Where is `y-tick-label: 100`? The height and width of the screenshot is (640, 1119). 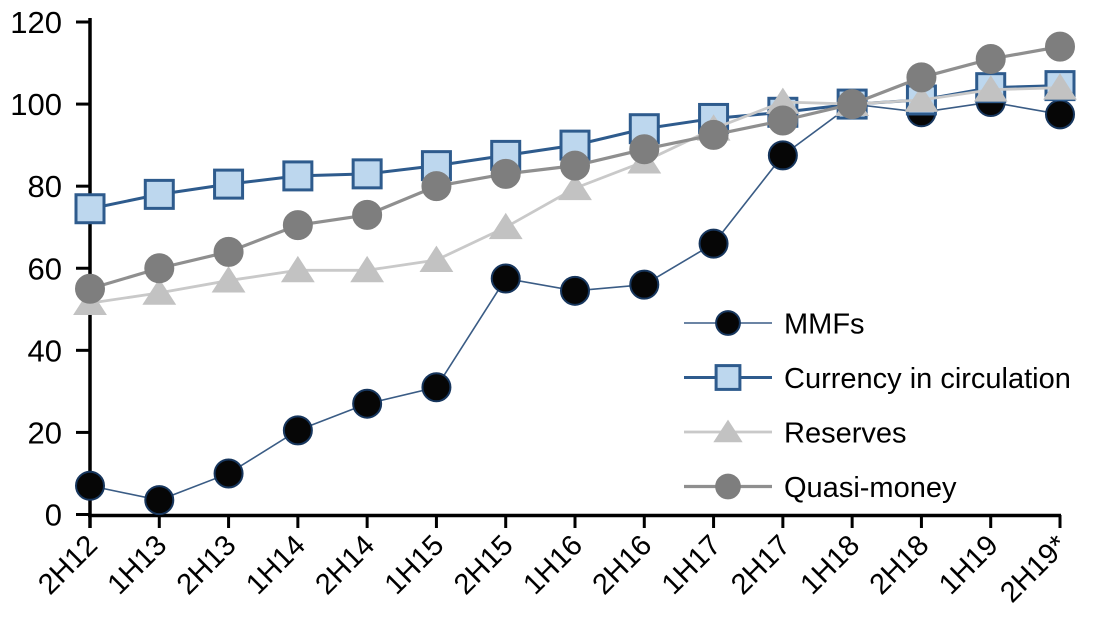 y-tick-label: 100 is located at coordinates (36, 104).